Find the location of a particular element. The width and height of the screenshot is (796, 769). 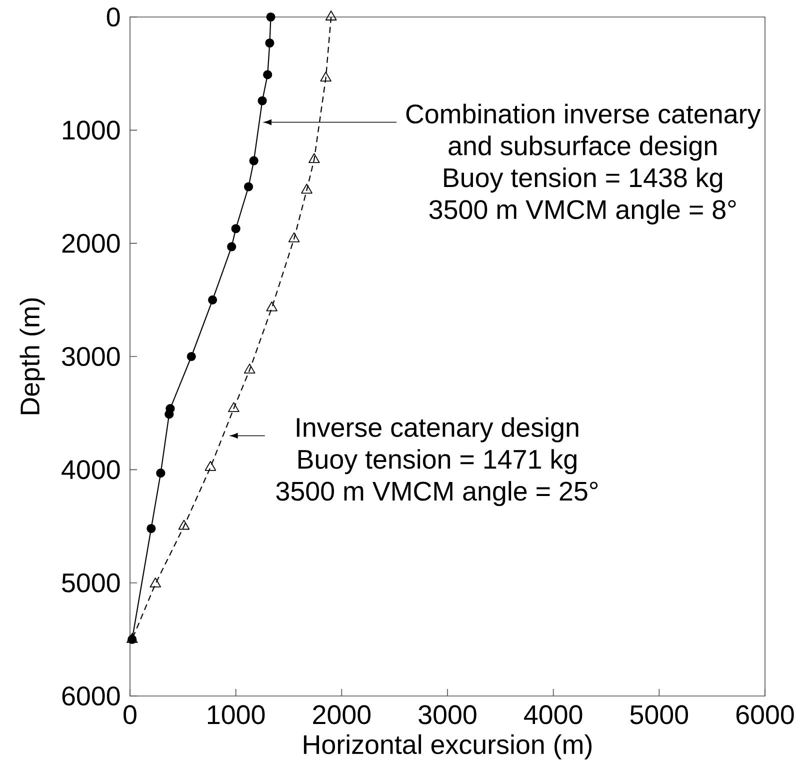

y-tick-label: 5000 is located at coordinates (91, 582).